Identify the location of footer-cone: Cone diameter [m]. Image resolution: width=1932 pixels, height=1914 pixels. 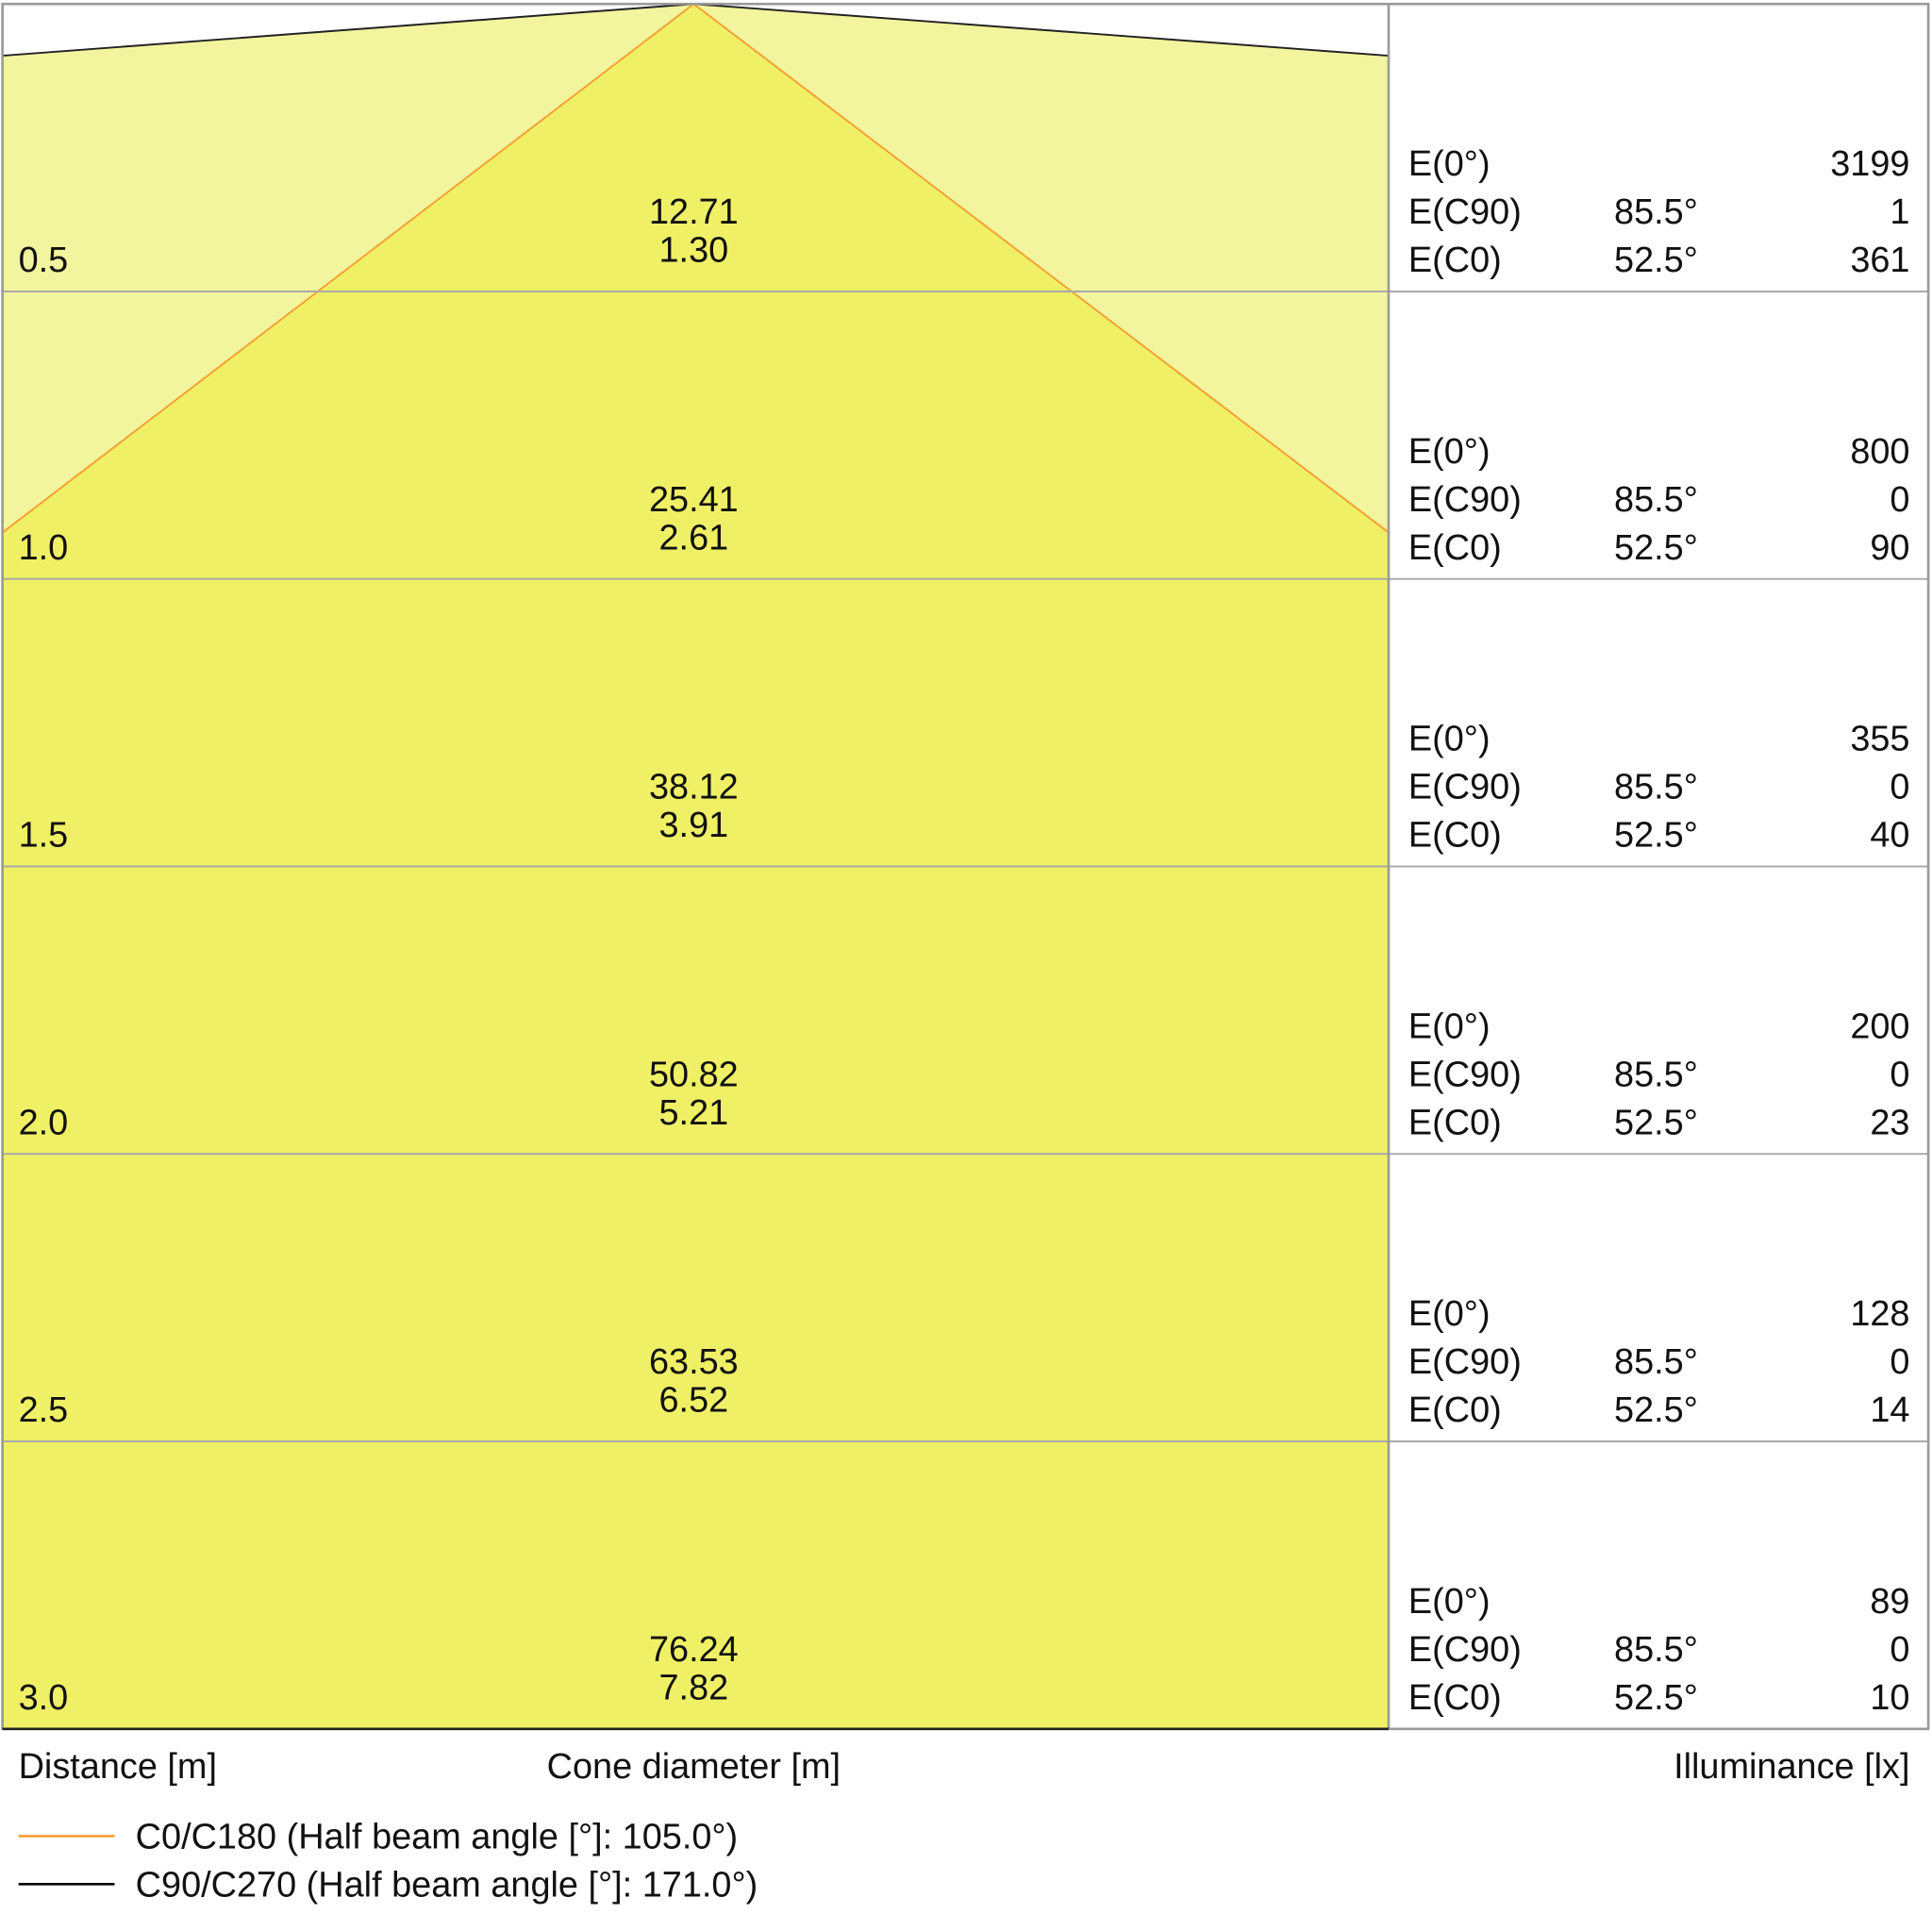
(694, 1767).